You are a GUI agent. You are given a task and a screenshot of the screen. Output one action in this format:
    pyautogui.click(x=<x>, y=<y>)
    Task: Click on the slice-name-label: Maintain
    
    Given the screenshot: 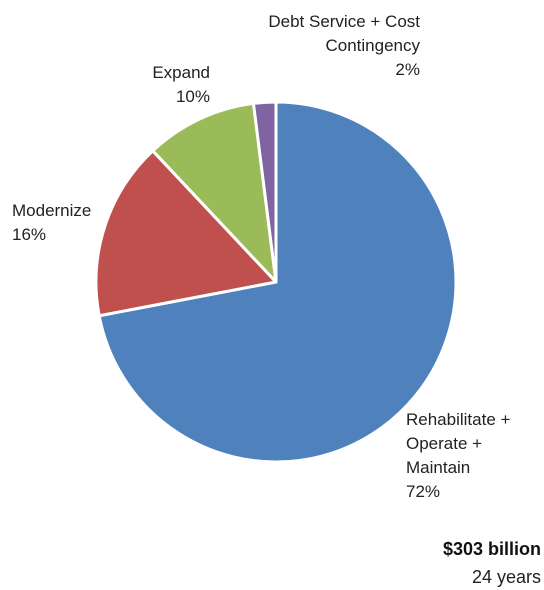 What is the action you would take?
    pyautogui.click(x=438, y=467)
    